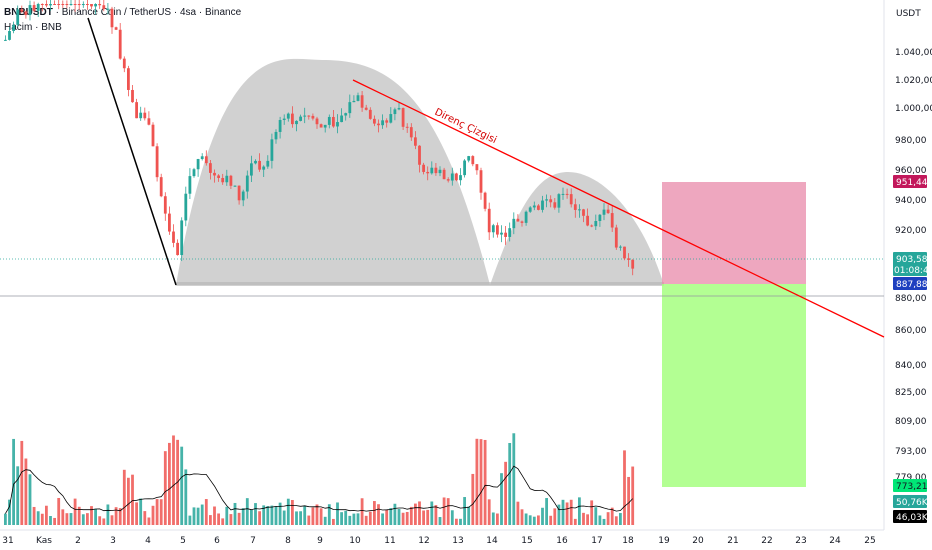  What do you see at coordinates (333, 171) in the screenshot?
I see `head-pattern` at bounding box center [333, 171].